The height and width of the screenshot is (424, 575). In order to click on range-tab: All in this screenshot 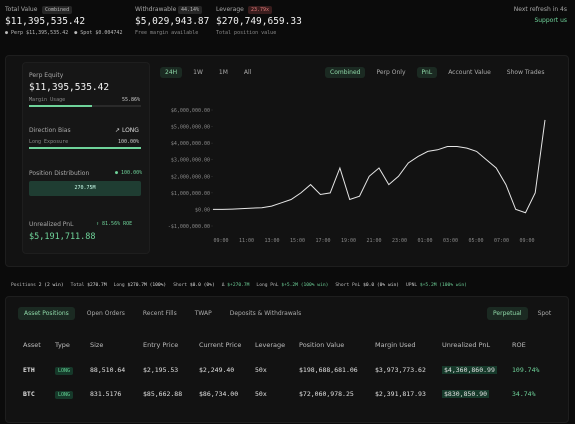, I will do `click(247, 72)`.